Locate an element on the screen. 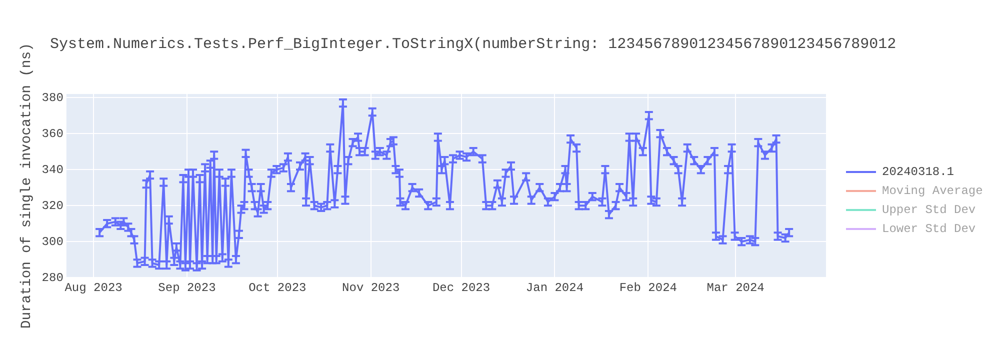  y-axis-title: Duration of single invocation (ns) is located at coordinates (27, 185).